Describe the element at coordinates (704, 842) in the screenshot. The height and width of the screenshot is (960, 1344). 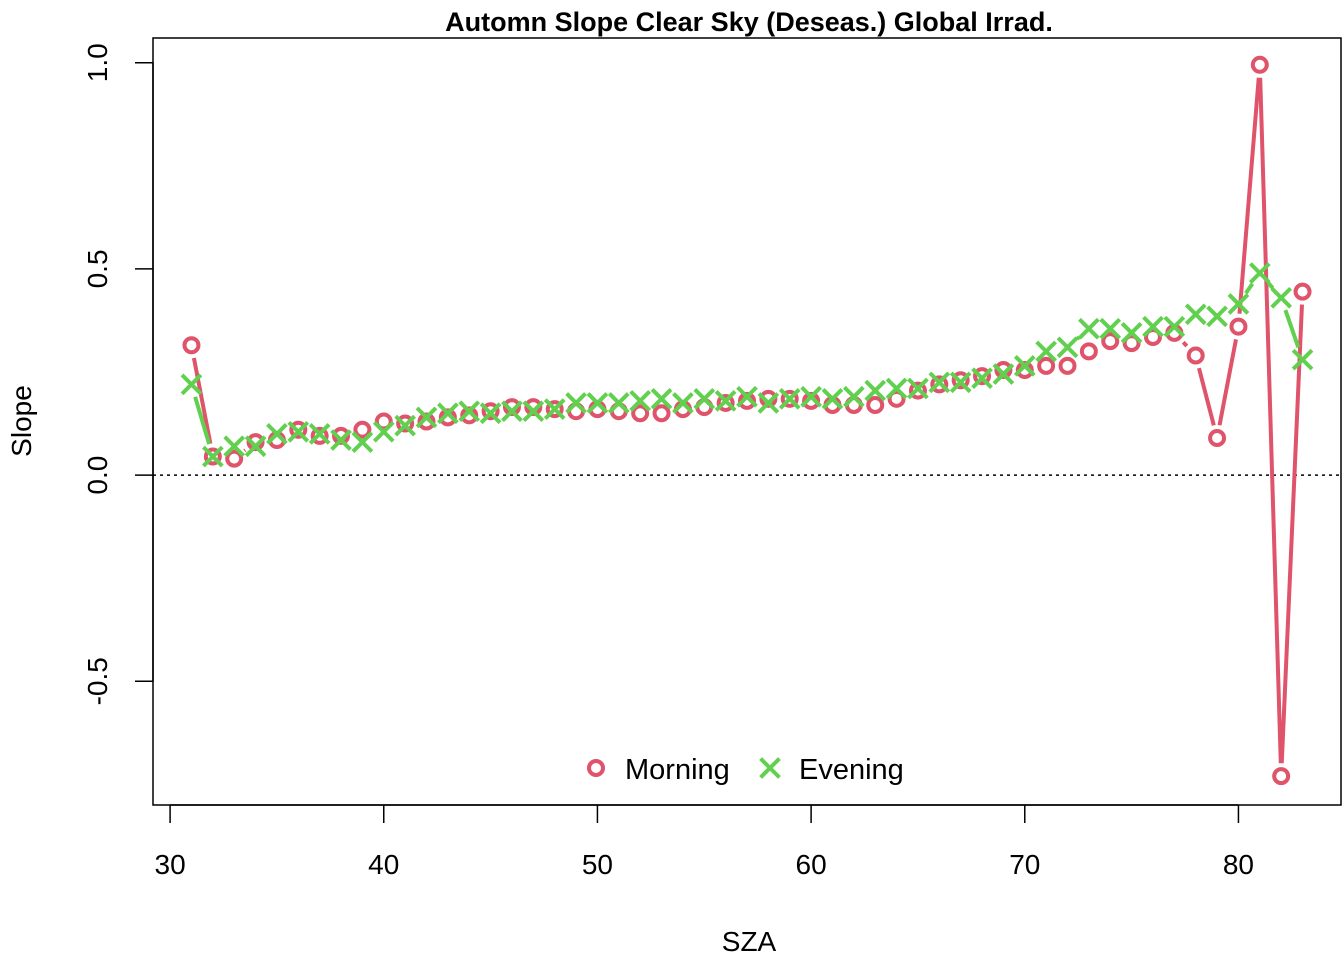
I see `x-axis: 30 40 50 60 70 80` at that location.